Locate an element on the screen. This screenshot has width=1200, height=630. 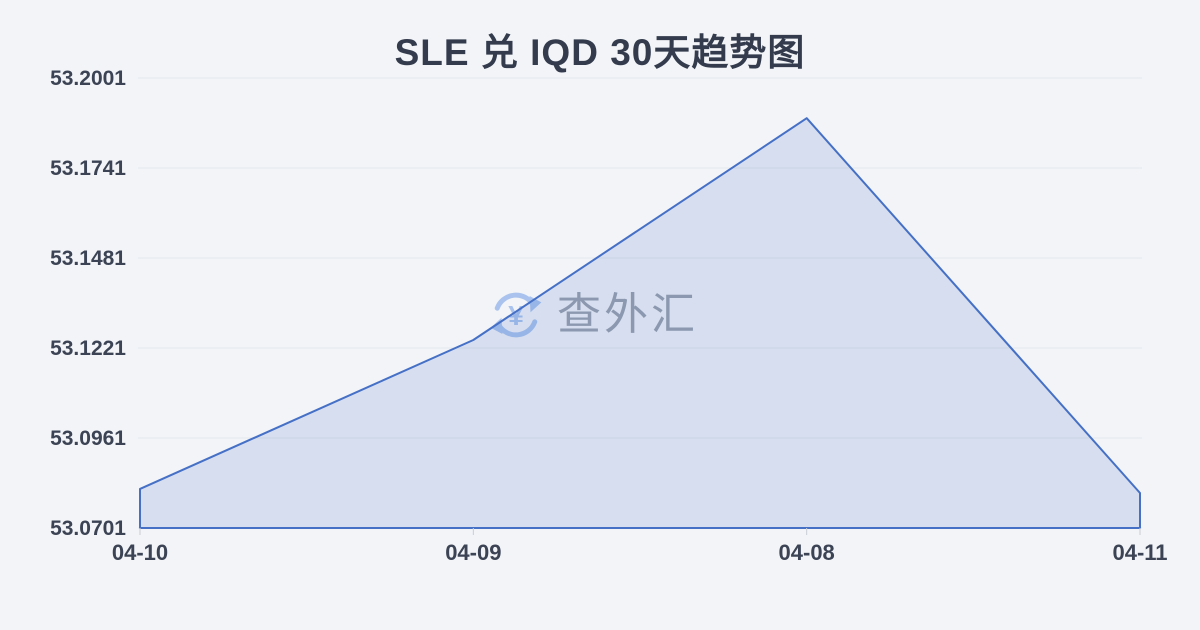
exchange-arrowhead-top is located at coordinates (535, 304).